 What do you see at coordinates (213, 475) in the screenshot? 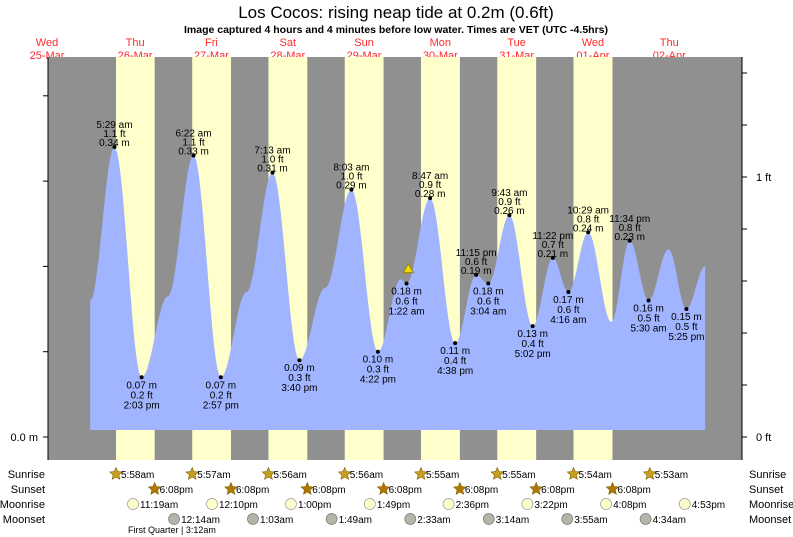
I see `sunrise-time: 5:57am` at bounding box center [213, 475].